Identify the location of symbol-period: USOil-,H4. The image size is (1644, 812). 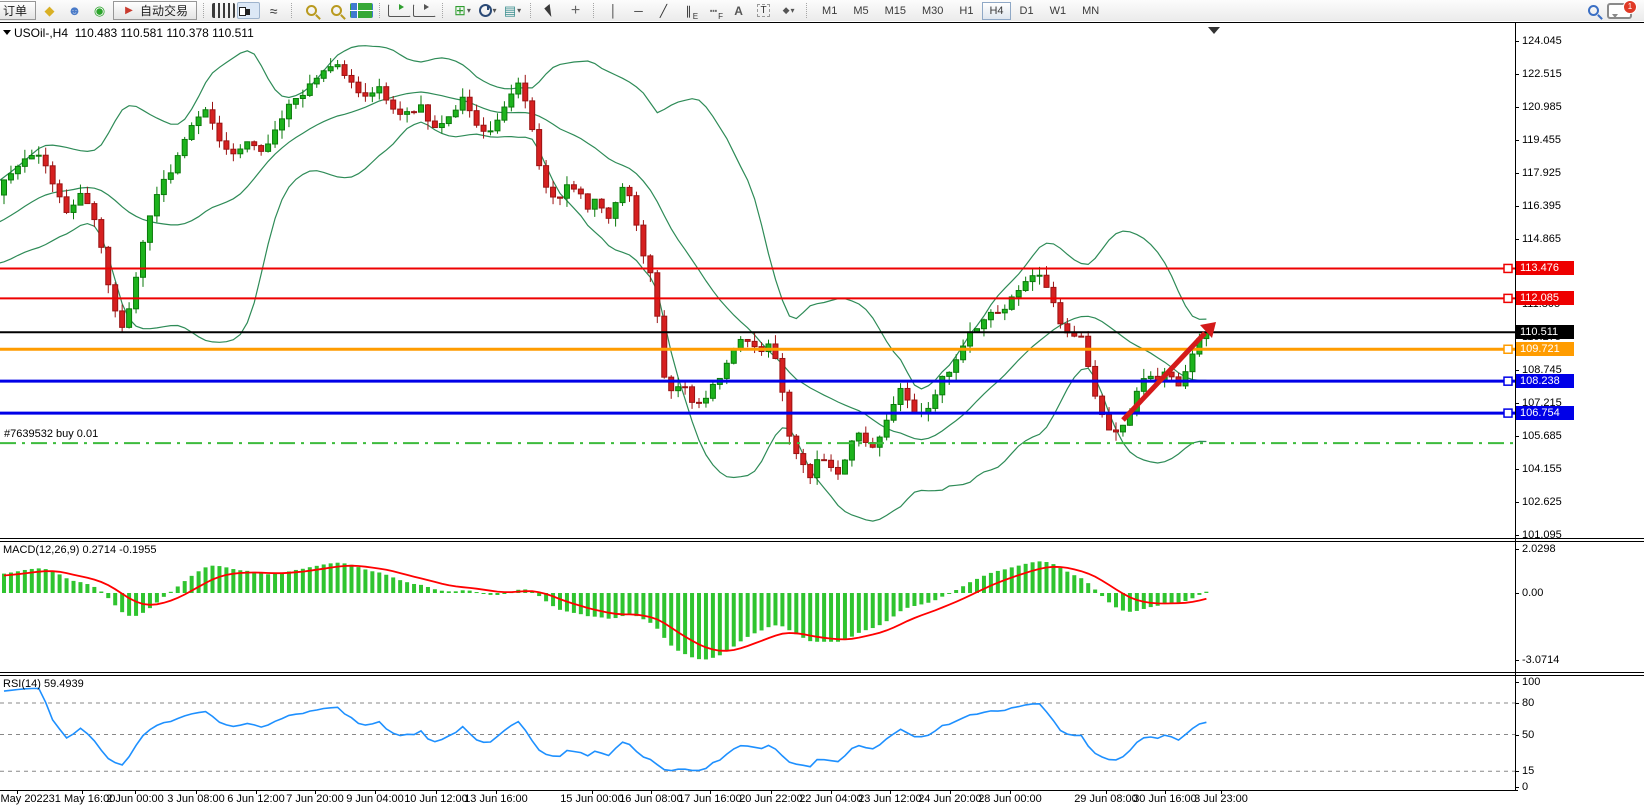
(41, 33).